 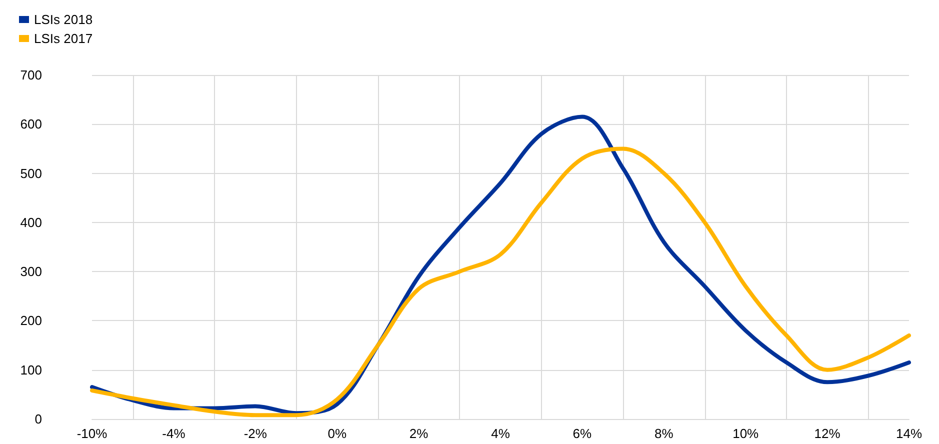 What do you see at coordinates (746, 433) in the screenshot?
I see `x-tick-label: 10%` at bounding box center [746, 433].